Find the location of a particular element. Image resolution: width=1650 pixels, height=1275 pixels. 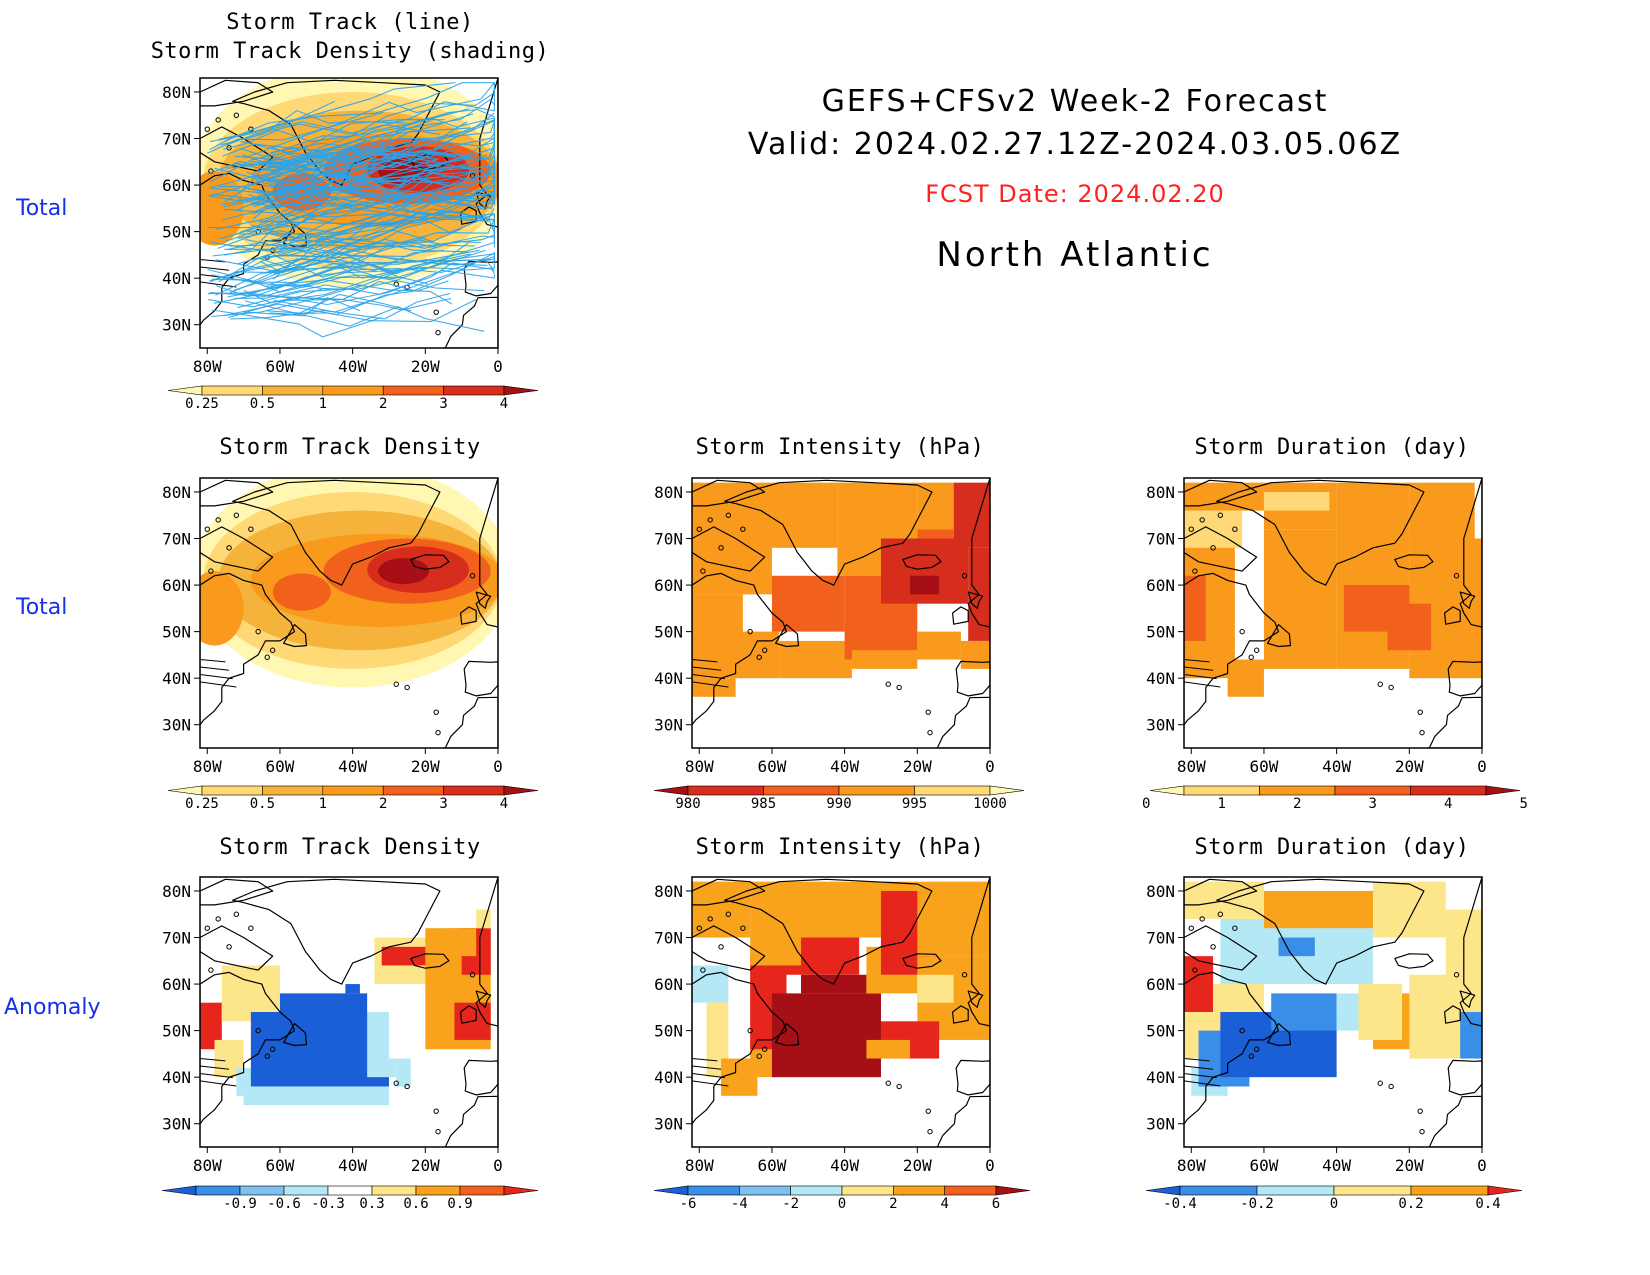

colorbar-4: 0 1 2 3 4 5 is located at coordinates (1335, 798).